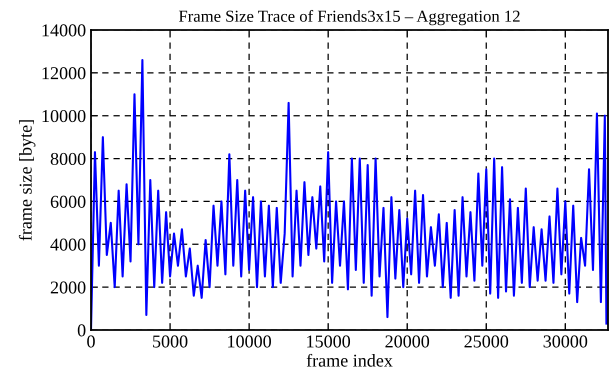 The image size is (611, 380). What do you see at coordinates (566, 341) in the screenshot?
I see `x-tick-label: 30000` at bounding box center [566, 341].